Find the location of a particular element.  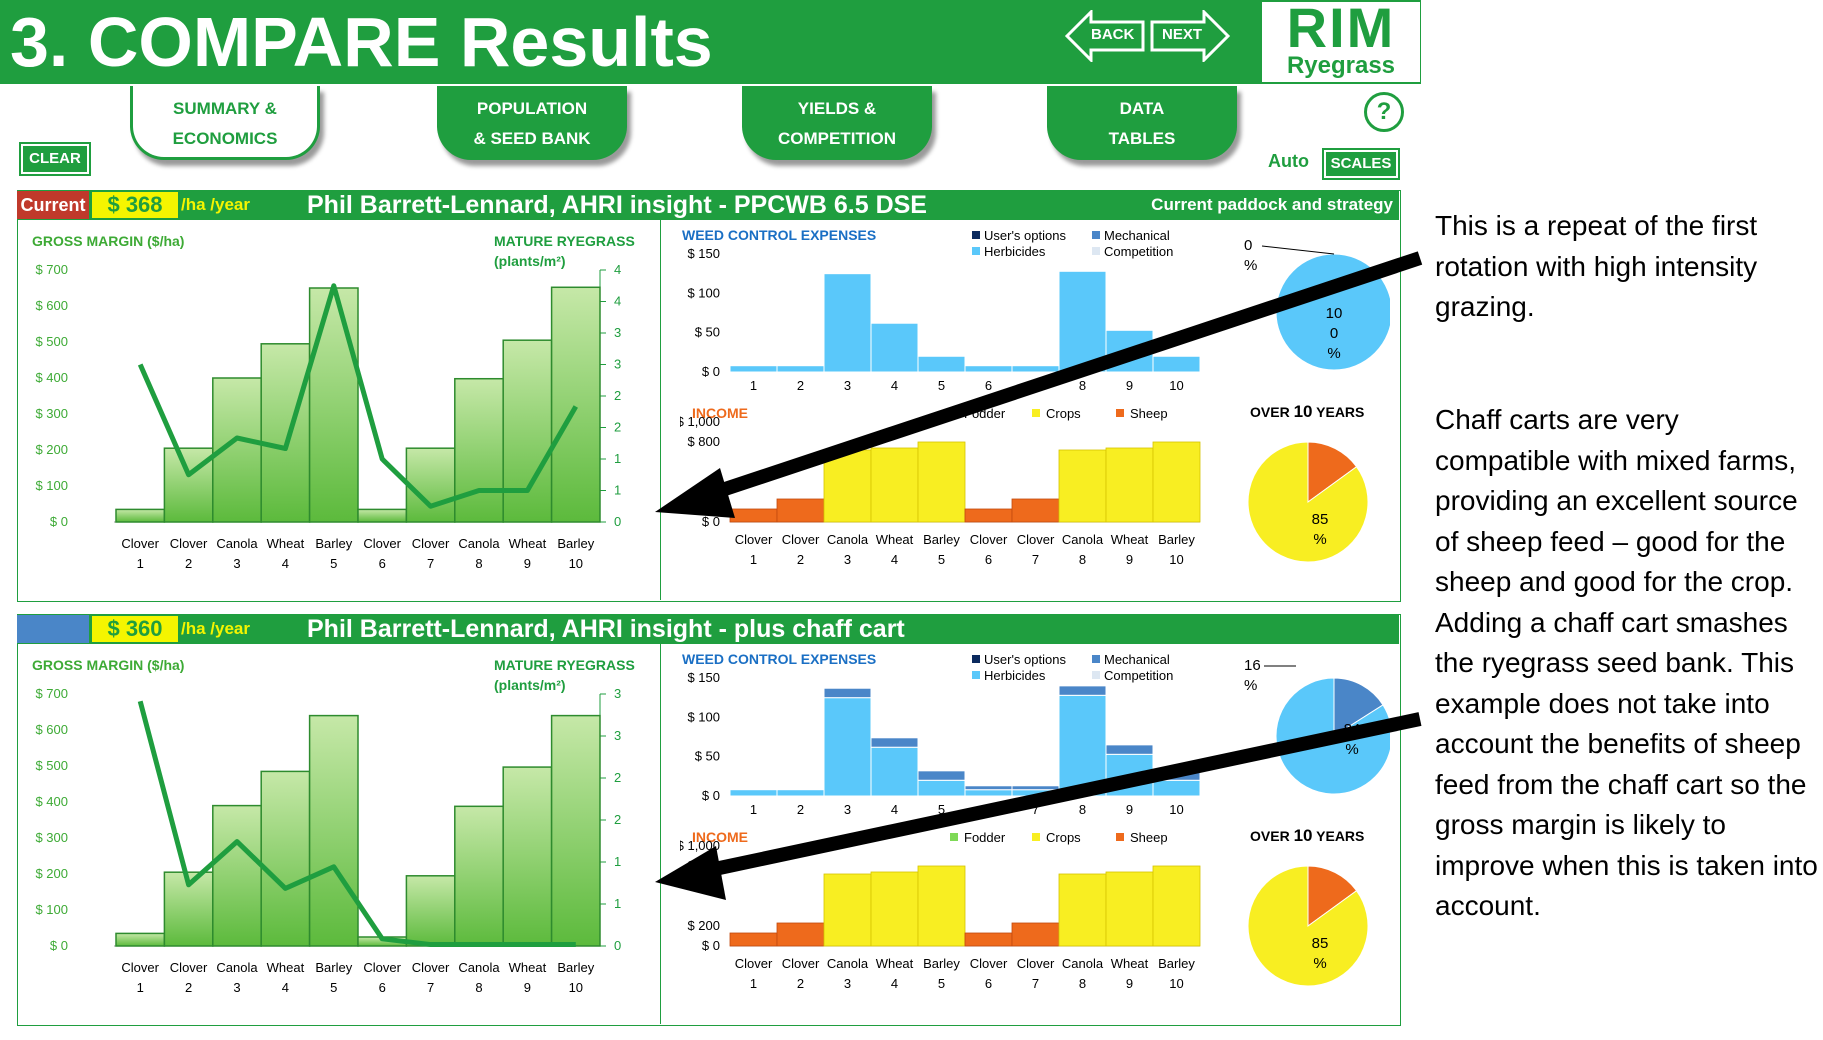

rim-logo: RIM Ryegrass is located at coordinates (1341, 41).